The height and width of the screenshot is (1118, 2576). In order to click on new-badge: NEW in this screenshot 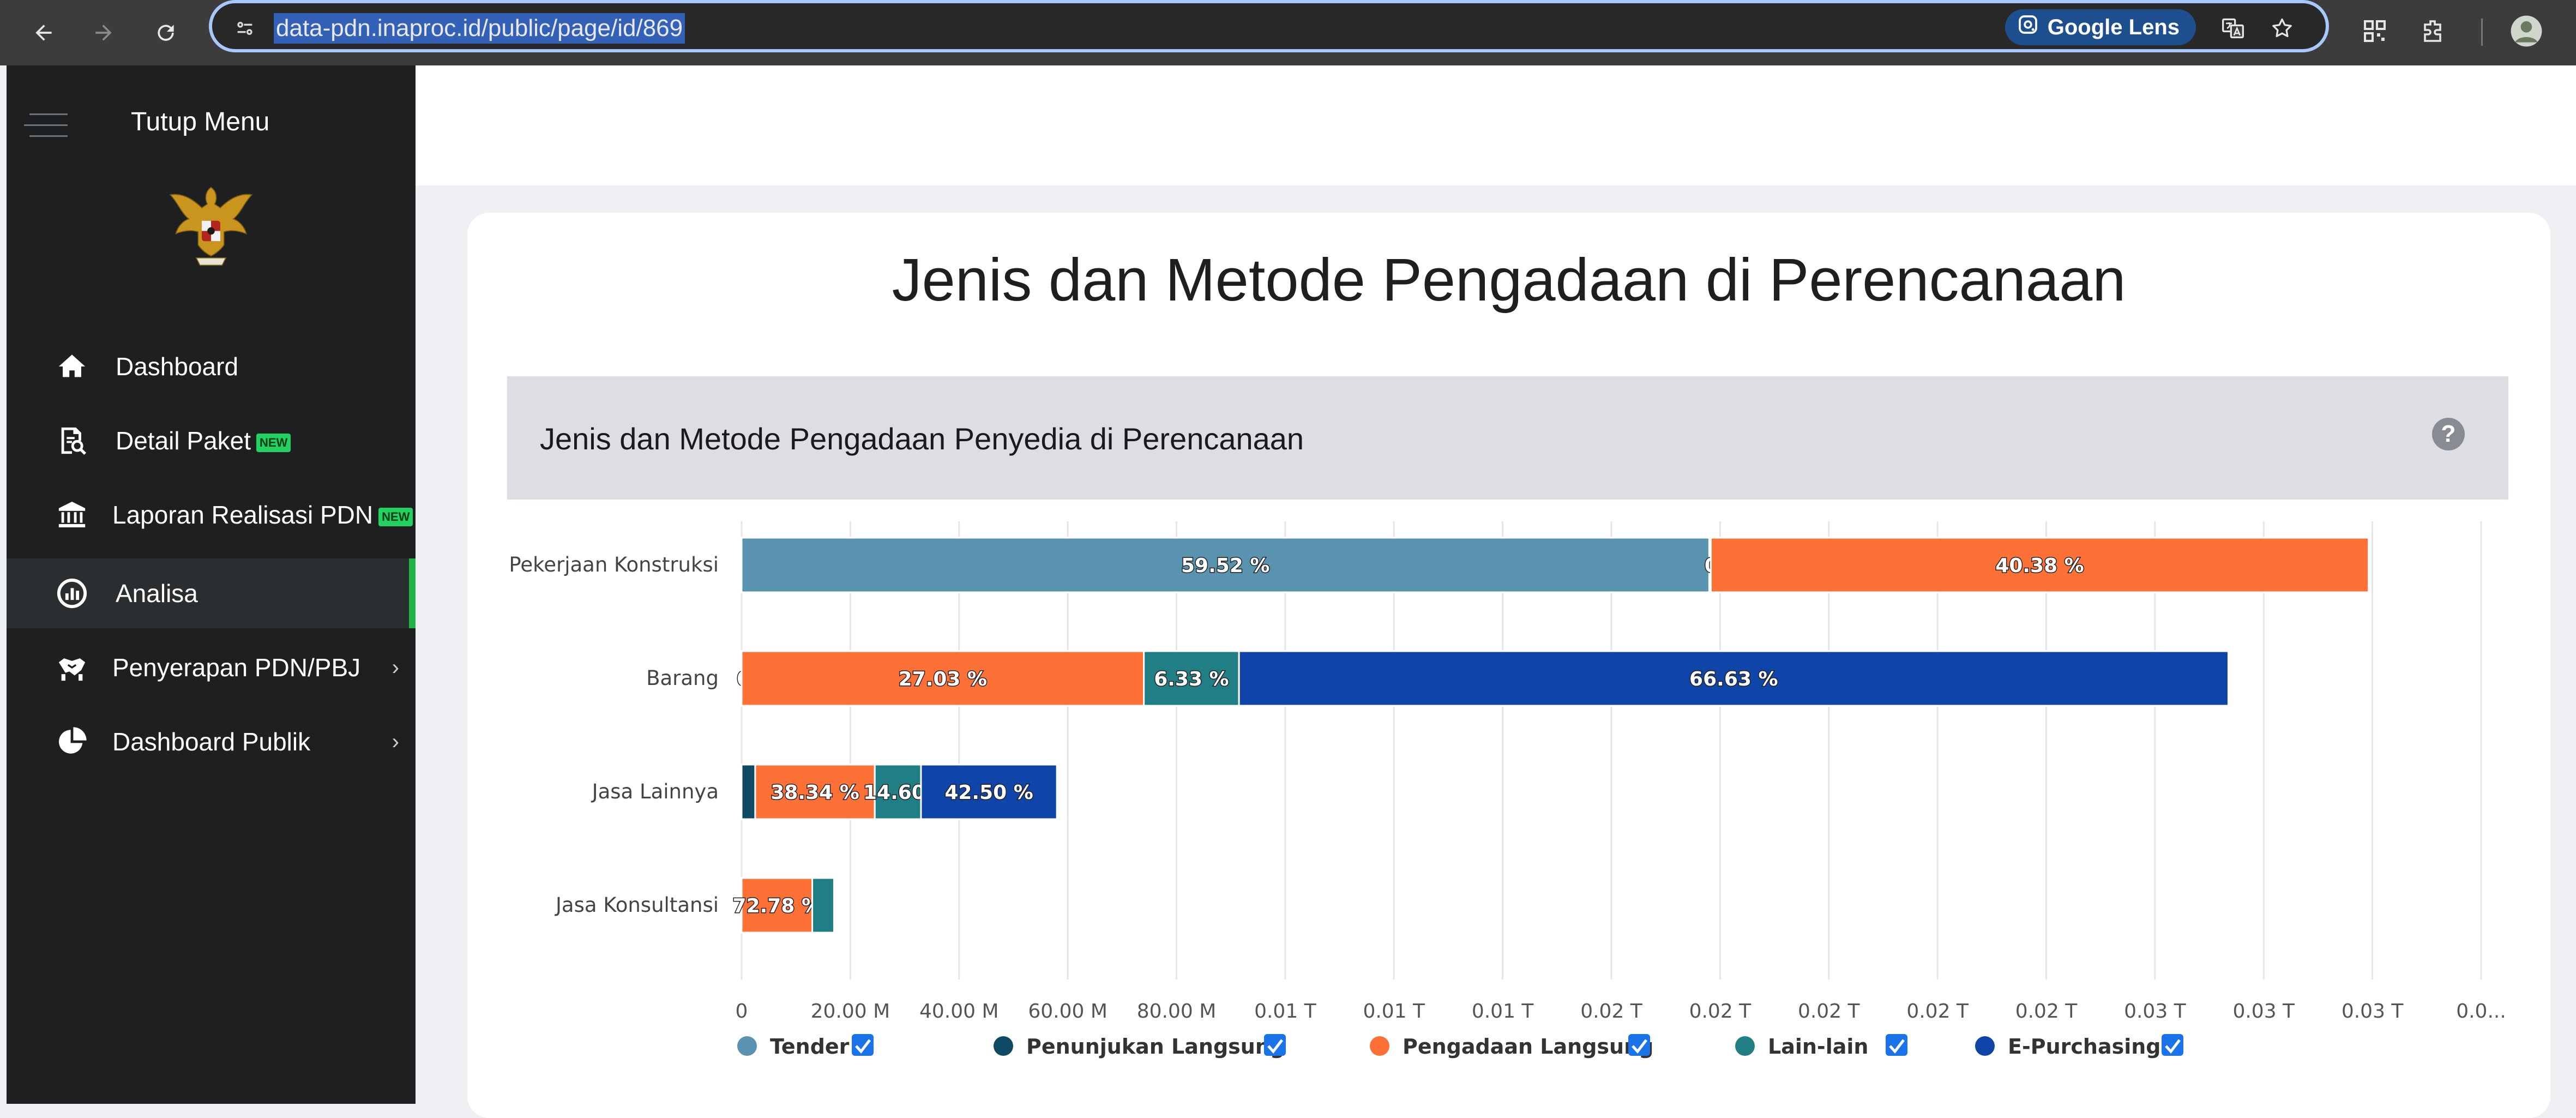, I will do `click(395, 516)`.